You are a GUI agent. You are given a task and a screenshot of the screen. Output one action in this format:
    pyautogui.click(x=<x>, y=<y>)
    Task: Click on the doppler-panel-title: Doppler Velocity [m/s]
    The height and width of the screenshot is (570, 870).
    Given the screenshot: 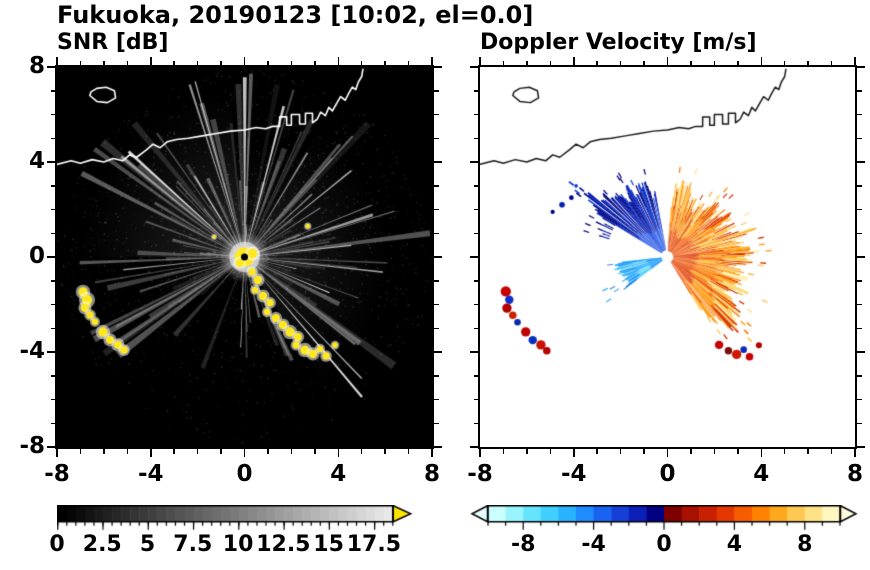 What is the action you would take?
    pyautogui.click(x=618, y=42)
    